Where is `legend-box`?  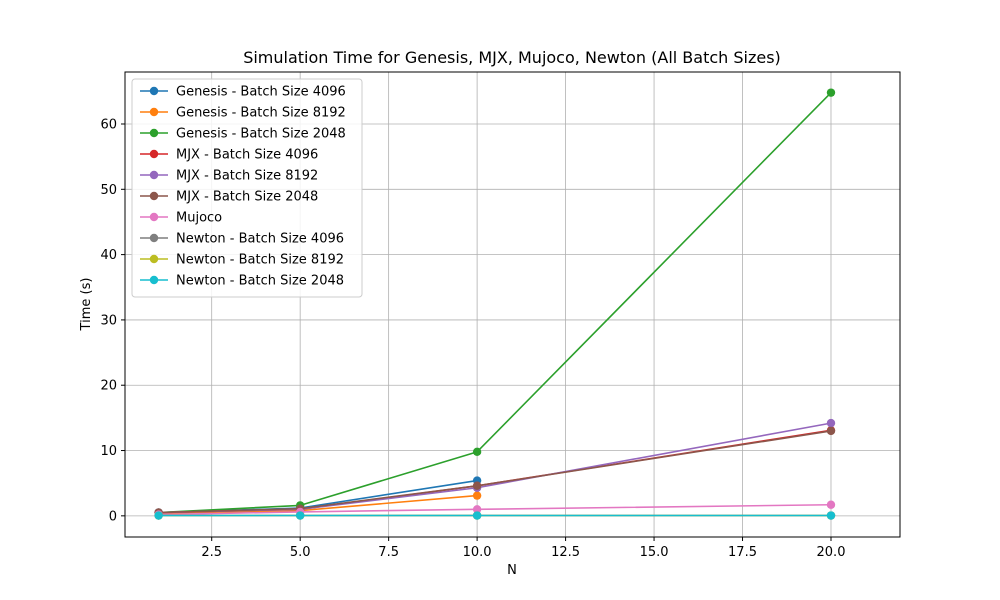
legend-box is located at coordinates (247, 188).